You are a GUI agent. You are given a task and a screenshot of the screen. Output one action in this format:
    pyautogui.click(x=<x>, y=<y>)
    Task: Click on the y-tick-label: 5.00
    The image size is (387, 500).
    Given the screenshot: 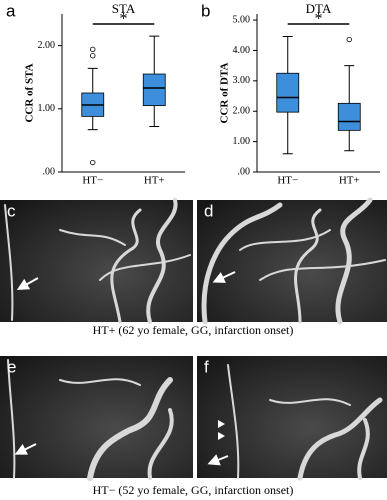 What is the action you would take?
    pyautogui.click(x=242, y=19)
    